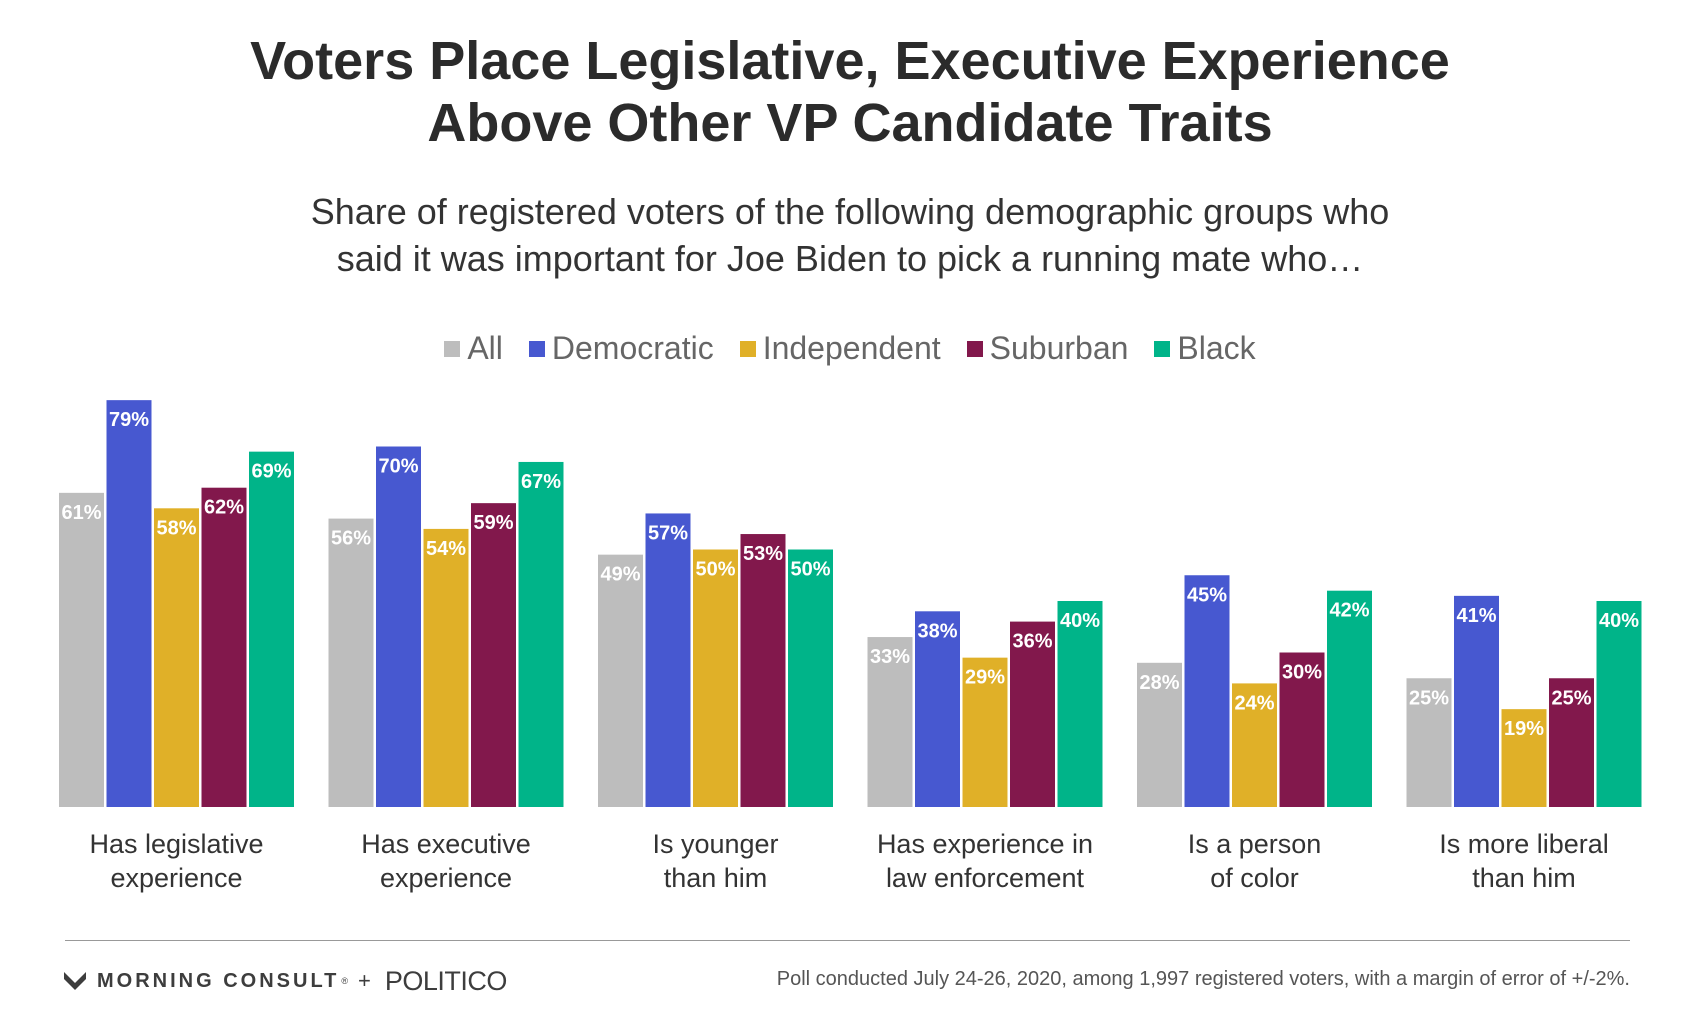 The width and height of the screenshot is (1700, 1020). Describe the element at coordinates (620, 680) in the screenshot. I see `bar-all-is-younger-than-him` at that location.